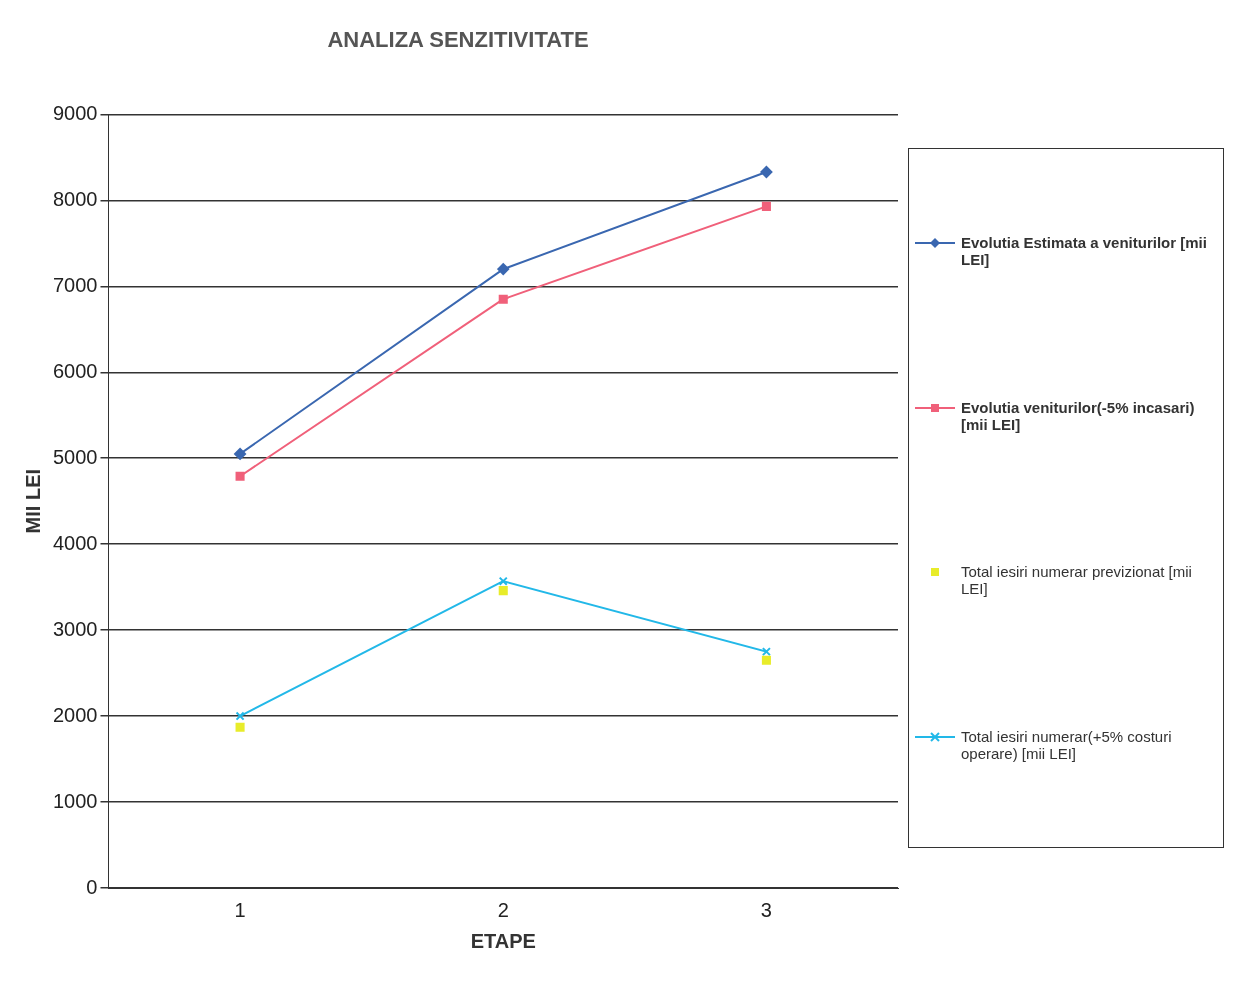 This screenshot has height=990, width=1244. What do you see at coordinates (32, 501) in the screenshot?
I see `y-axis-title: MII LEI` at bounding box center [32, 501].